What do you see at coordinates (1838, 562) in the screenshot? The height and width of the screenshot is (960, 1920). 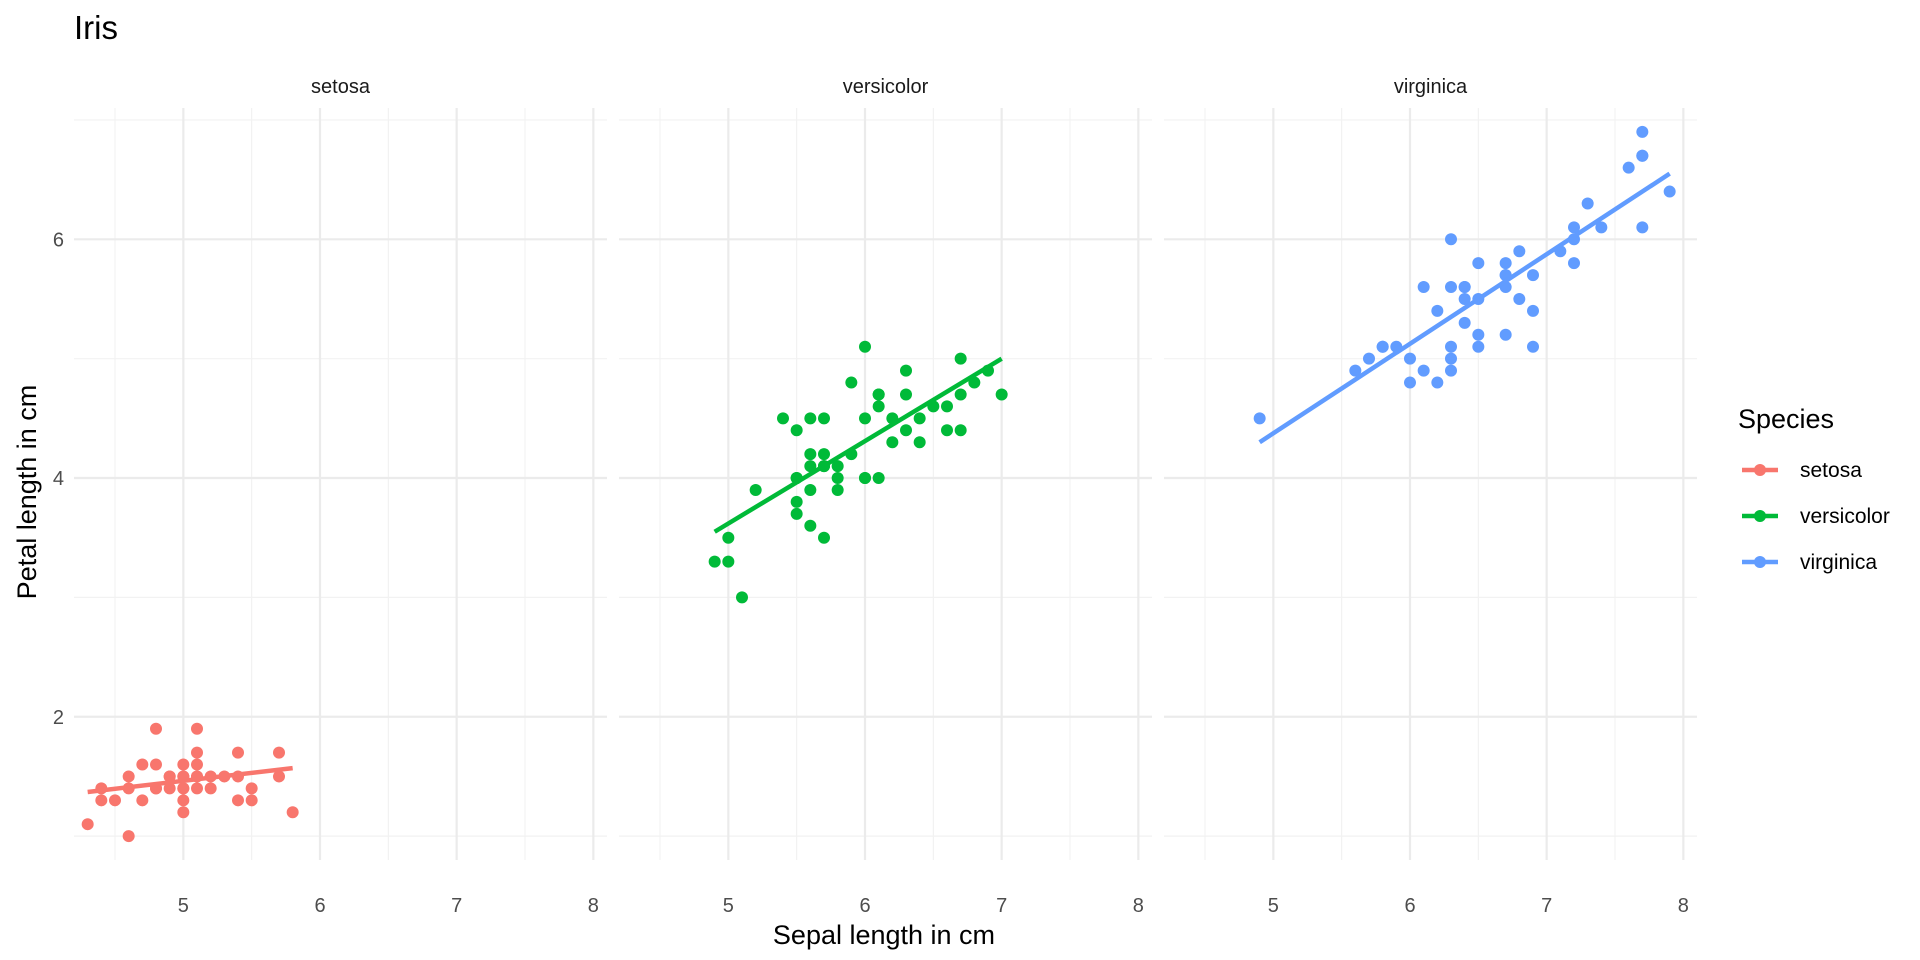 I see `legend-label: virginica` at bounding box center [1838, 562].